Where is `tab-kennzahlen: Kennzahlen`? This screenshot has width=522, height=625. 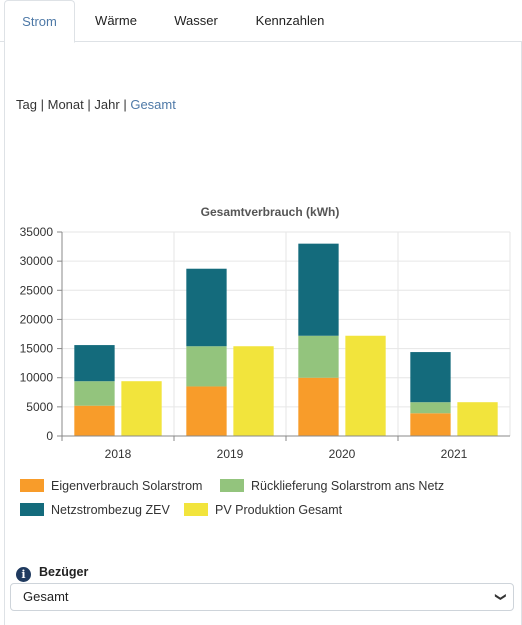
tab-kennzahlen: Kennzahlen is located at coordinates (290, 20).